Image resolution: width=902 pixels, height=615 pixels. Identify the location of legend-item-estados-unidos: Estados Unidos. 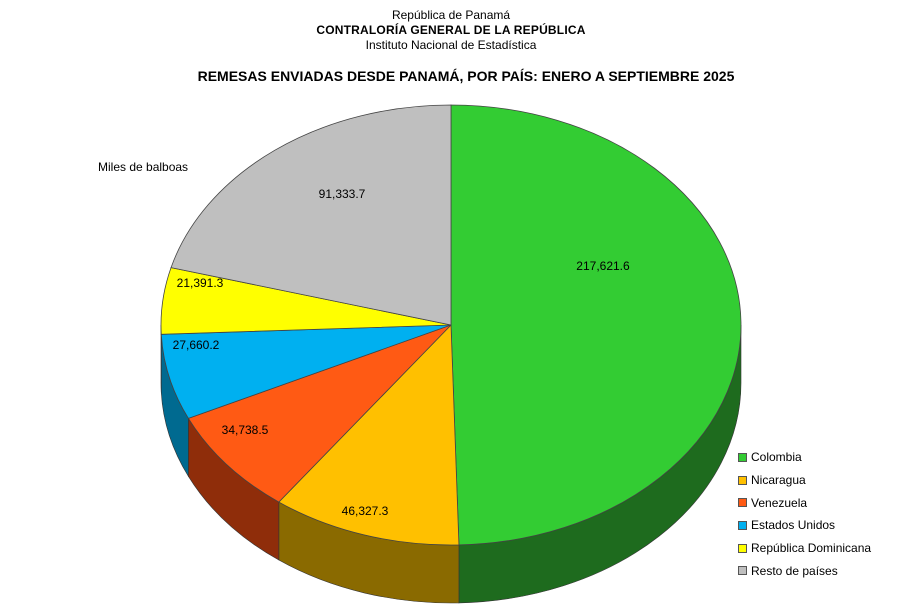
(804, 525).